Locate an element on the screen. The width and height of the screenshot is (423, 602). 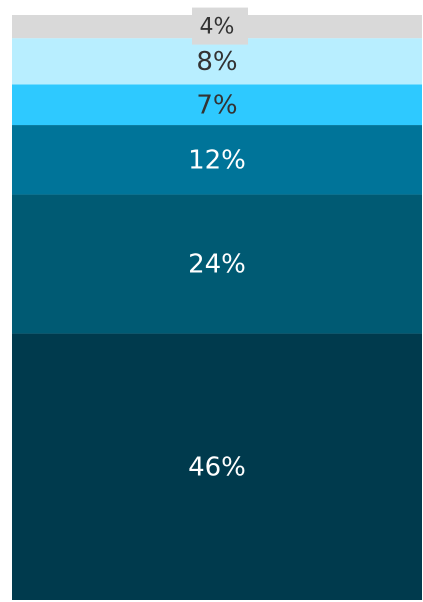
data-label: 8% is located at coordinates (216, 62).